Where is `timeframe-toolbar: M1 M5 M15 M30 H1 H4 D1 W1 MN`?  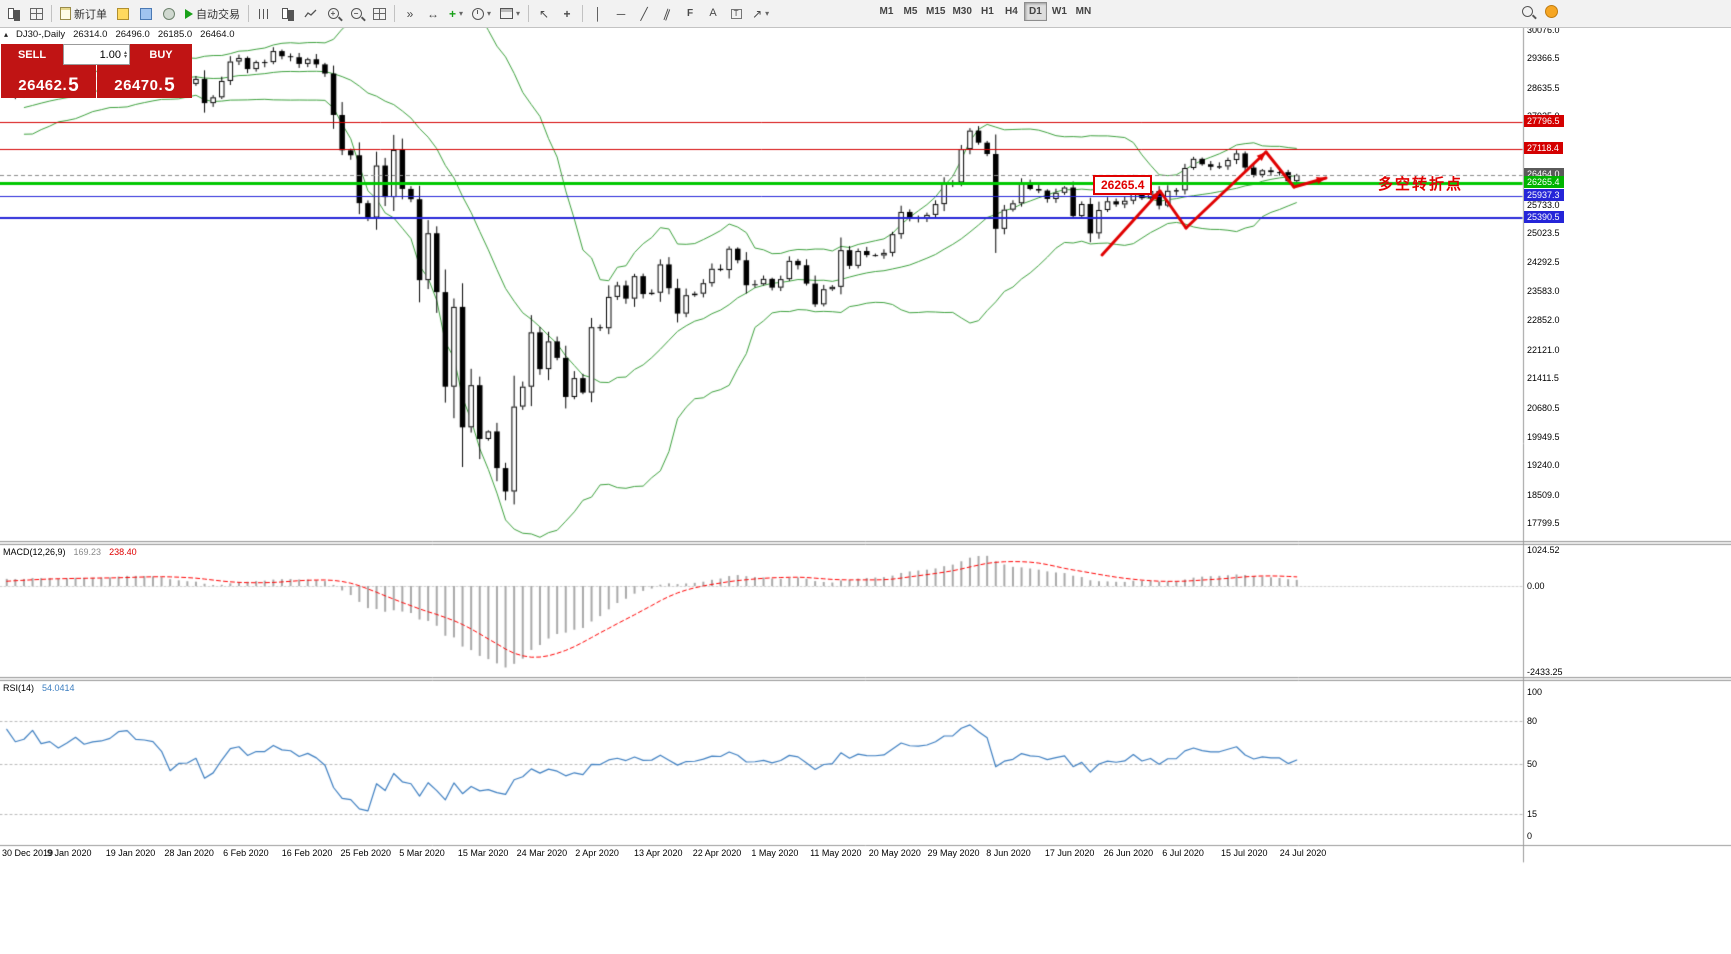
timeframe-toolbar: M1 M5 M15 M30 H1 H4 D1 W1 MN is located at coordinates (985, 11).